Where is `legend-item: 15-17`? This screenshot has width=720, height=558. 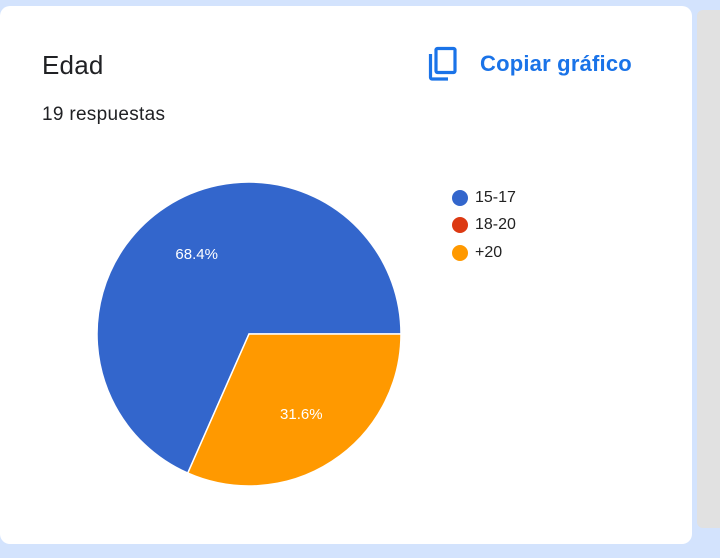 legend-item: 15-17 is located at coordinates (484, 198).